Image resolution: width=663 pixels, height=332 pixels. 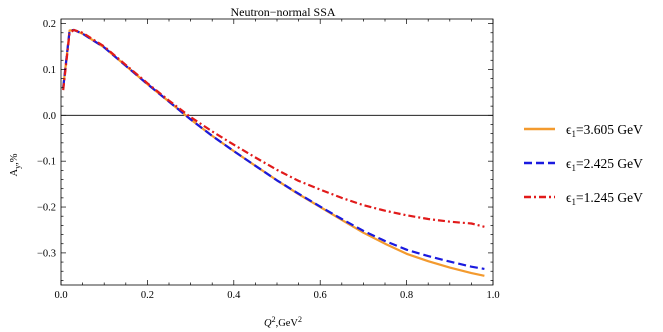 I want to click on legend-label-1: ϵ1=2.425 GeV, so click(x=604, y=164).